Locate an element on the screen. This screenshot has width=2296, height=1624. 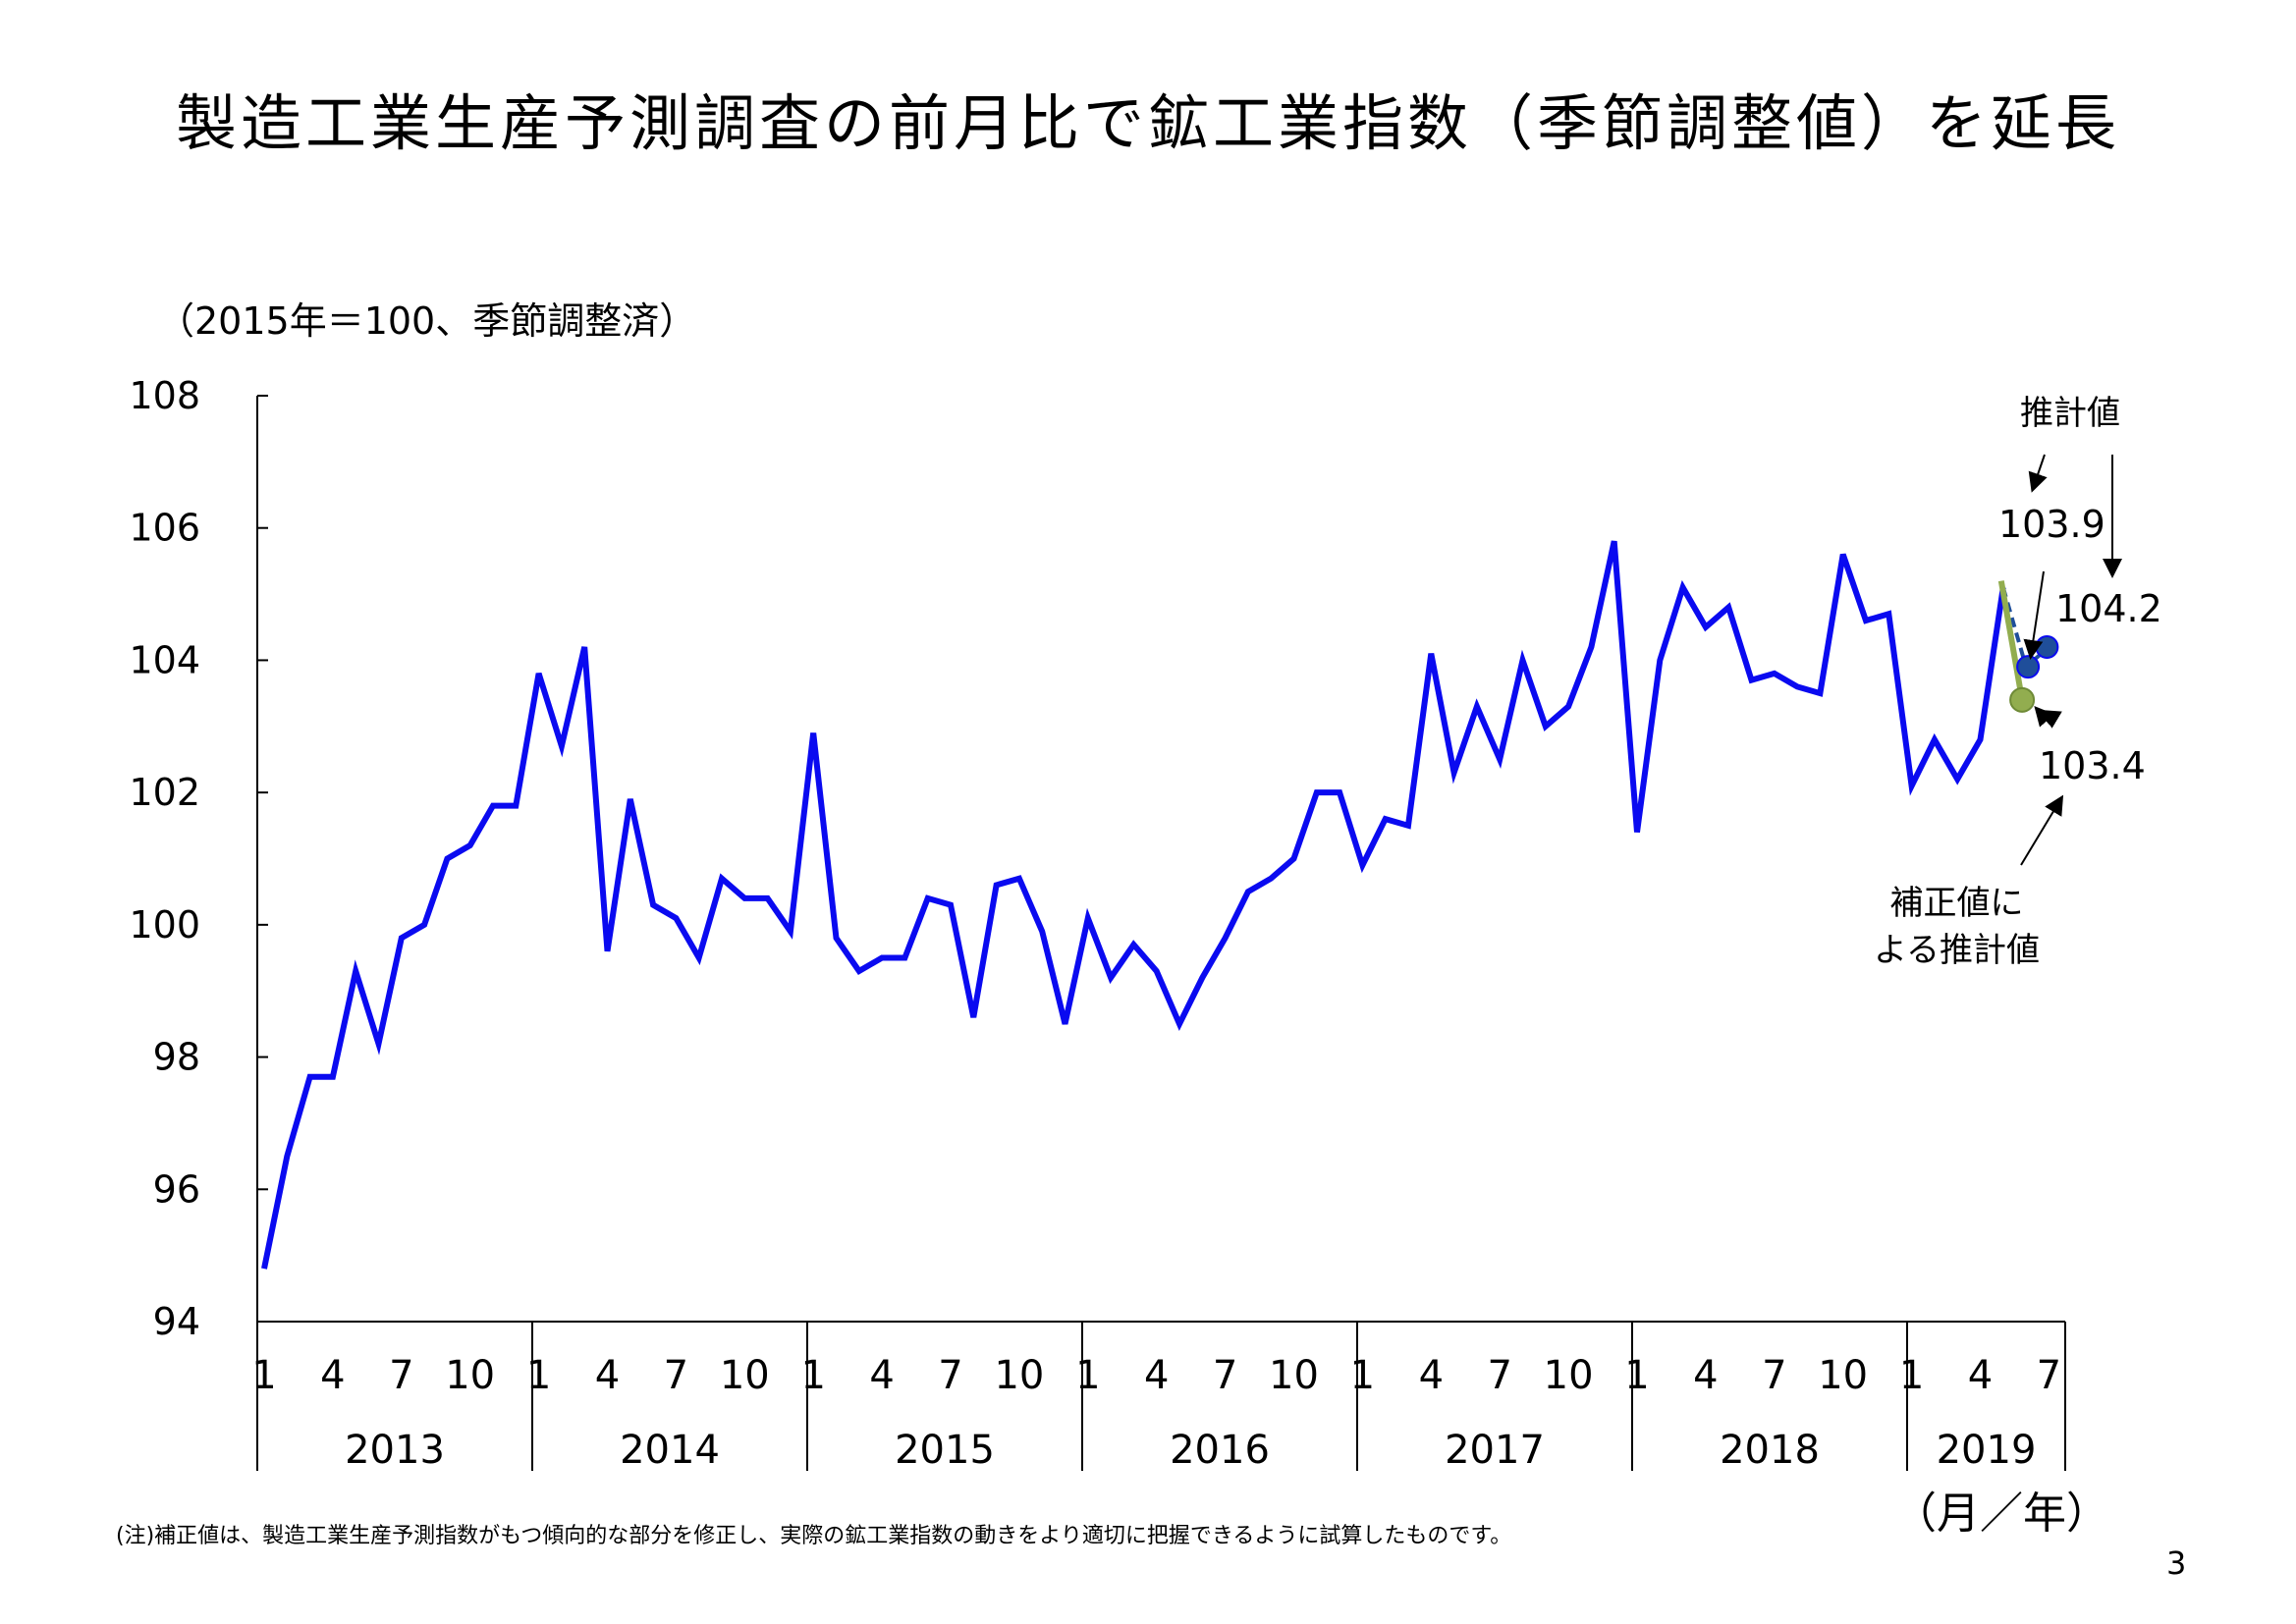
page-number: 3 is located at coordinates (2176, 1563).